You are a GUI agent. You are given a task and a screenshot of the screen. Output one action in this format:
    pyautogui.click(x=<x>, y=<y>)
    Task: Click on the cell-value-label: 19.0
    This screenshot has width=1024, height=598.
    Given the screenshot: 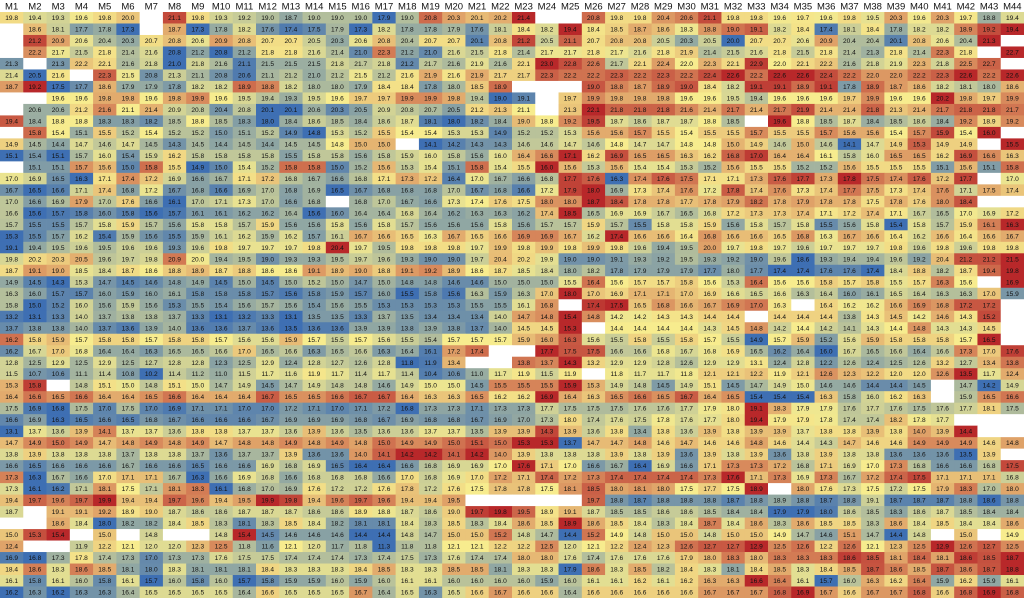 What is the action you would take?
    pyautogui.click(x=523, y=121)
    